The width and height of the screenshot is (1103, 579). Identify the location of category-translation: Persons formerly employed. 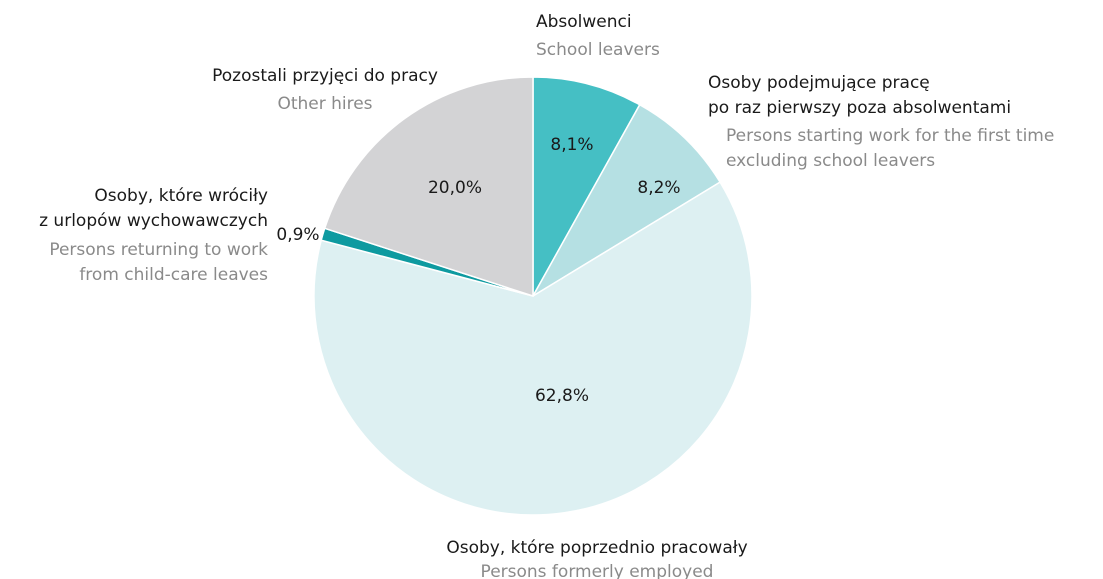
(597, 570).